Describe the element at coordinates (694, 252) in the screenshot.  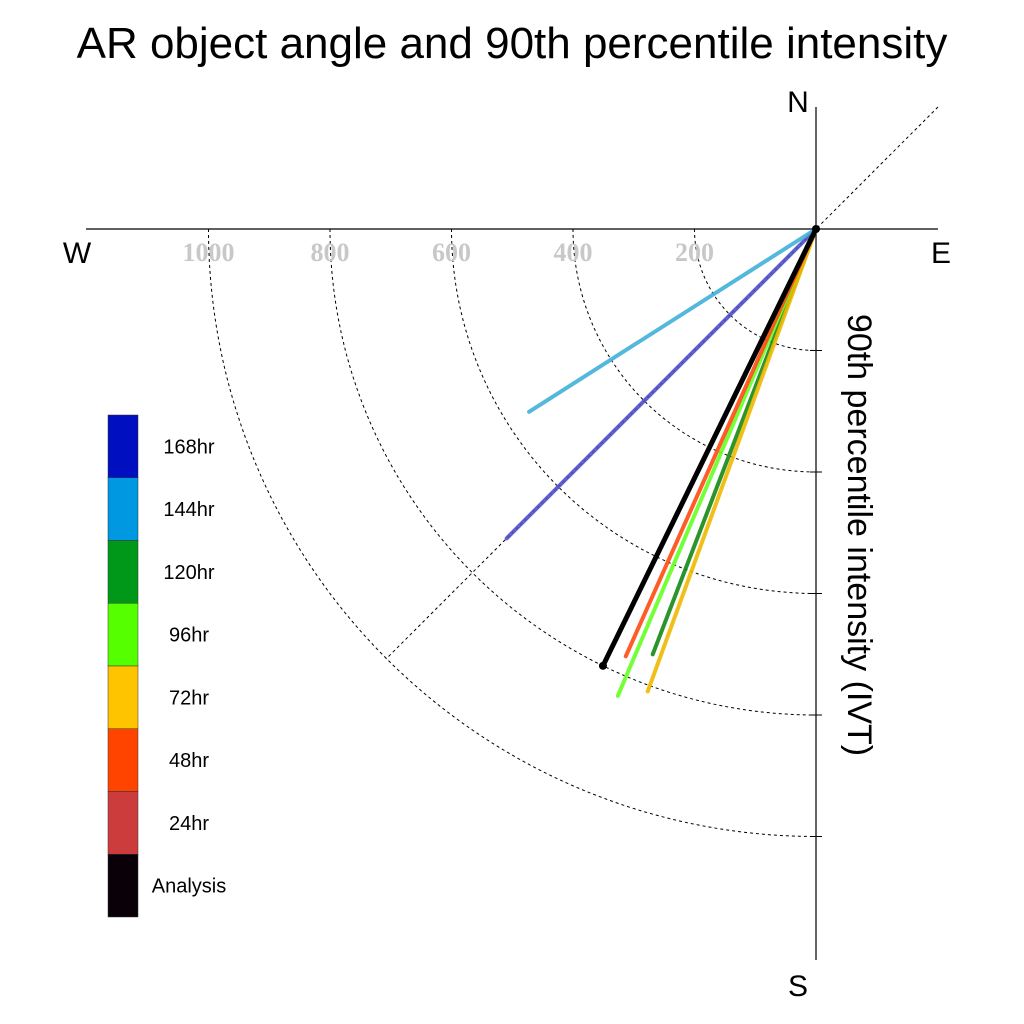
I see `radial-tick-label: 200` at that location.